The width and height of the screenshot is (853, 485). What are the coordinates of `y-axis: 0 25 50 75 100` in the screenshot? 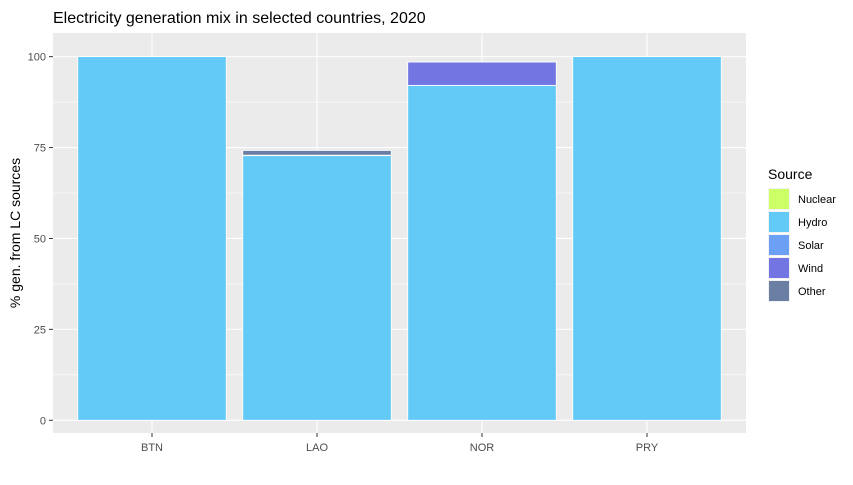 It's located at (40, 239).